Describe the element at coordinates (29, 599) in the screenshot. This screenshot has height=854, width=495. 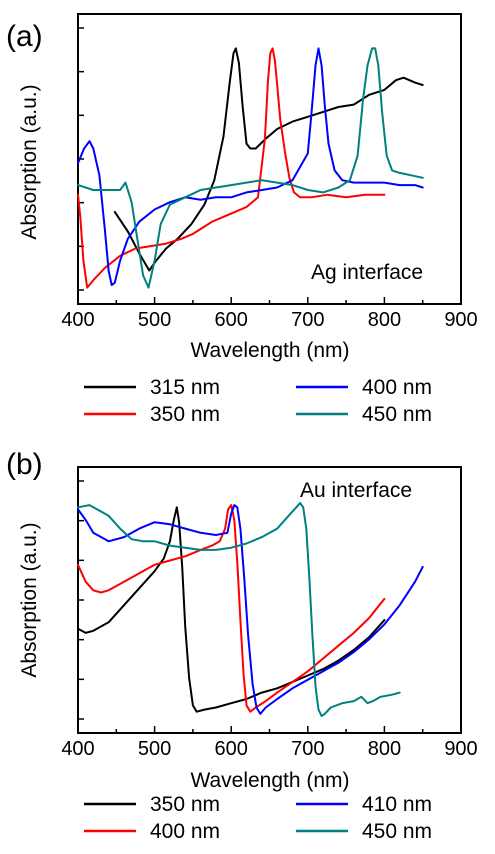
I see `panel-b-ylabel: Absorption (a.u.)` at that location.